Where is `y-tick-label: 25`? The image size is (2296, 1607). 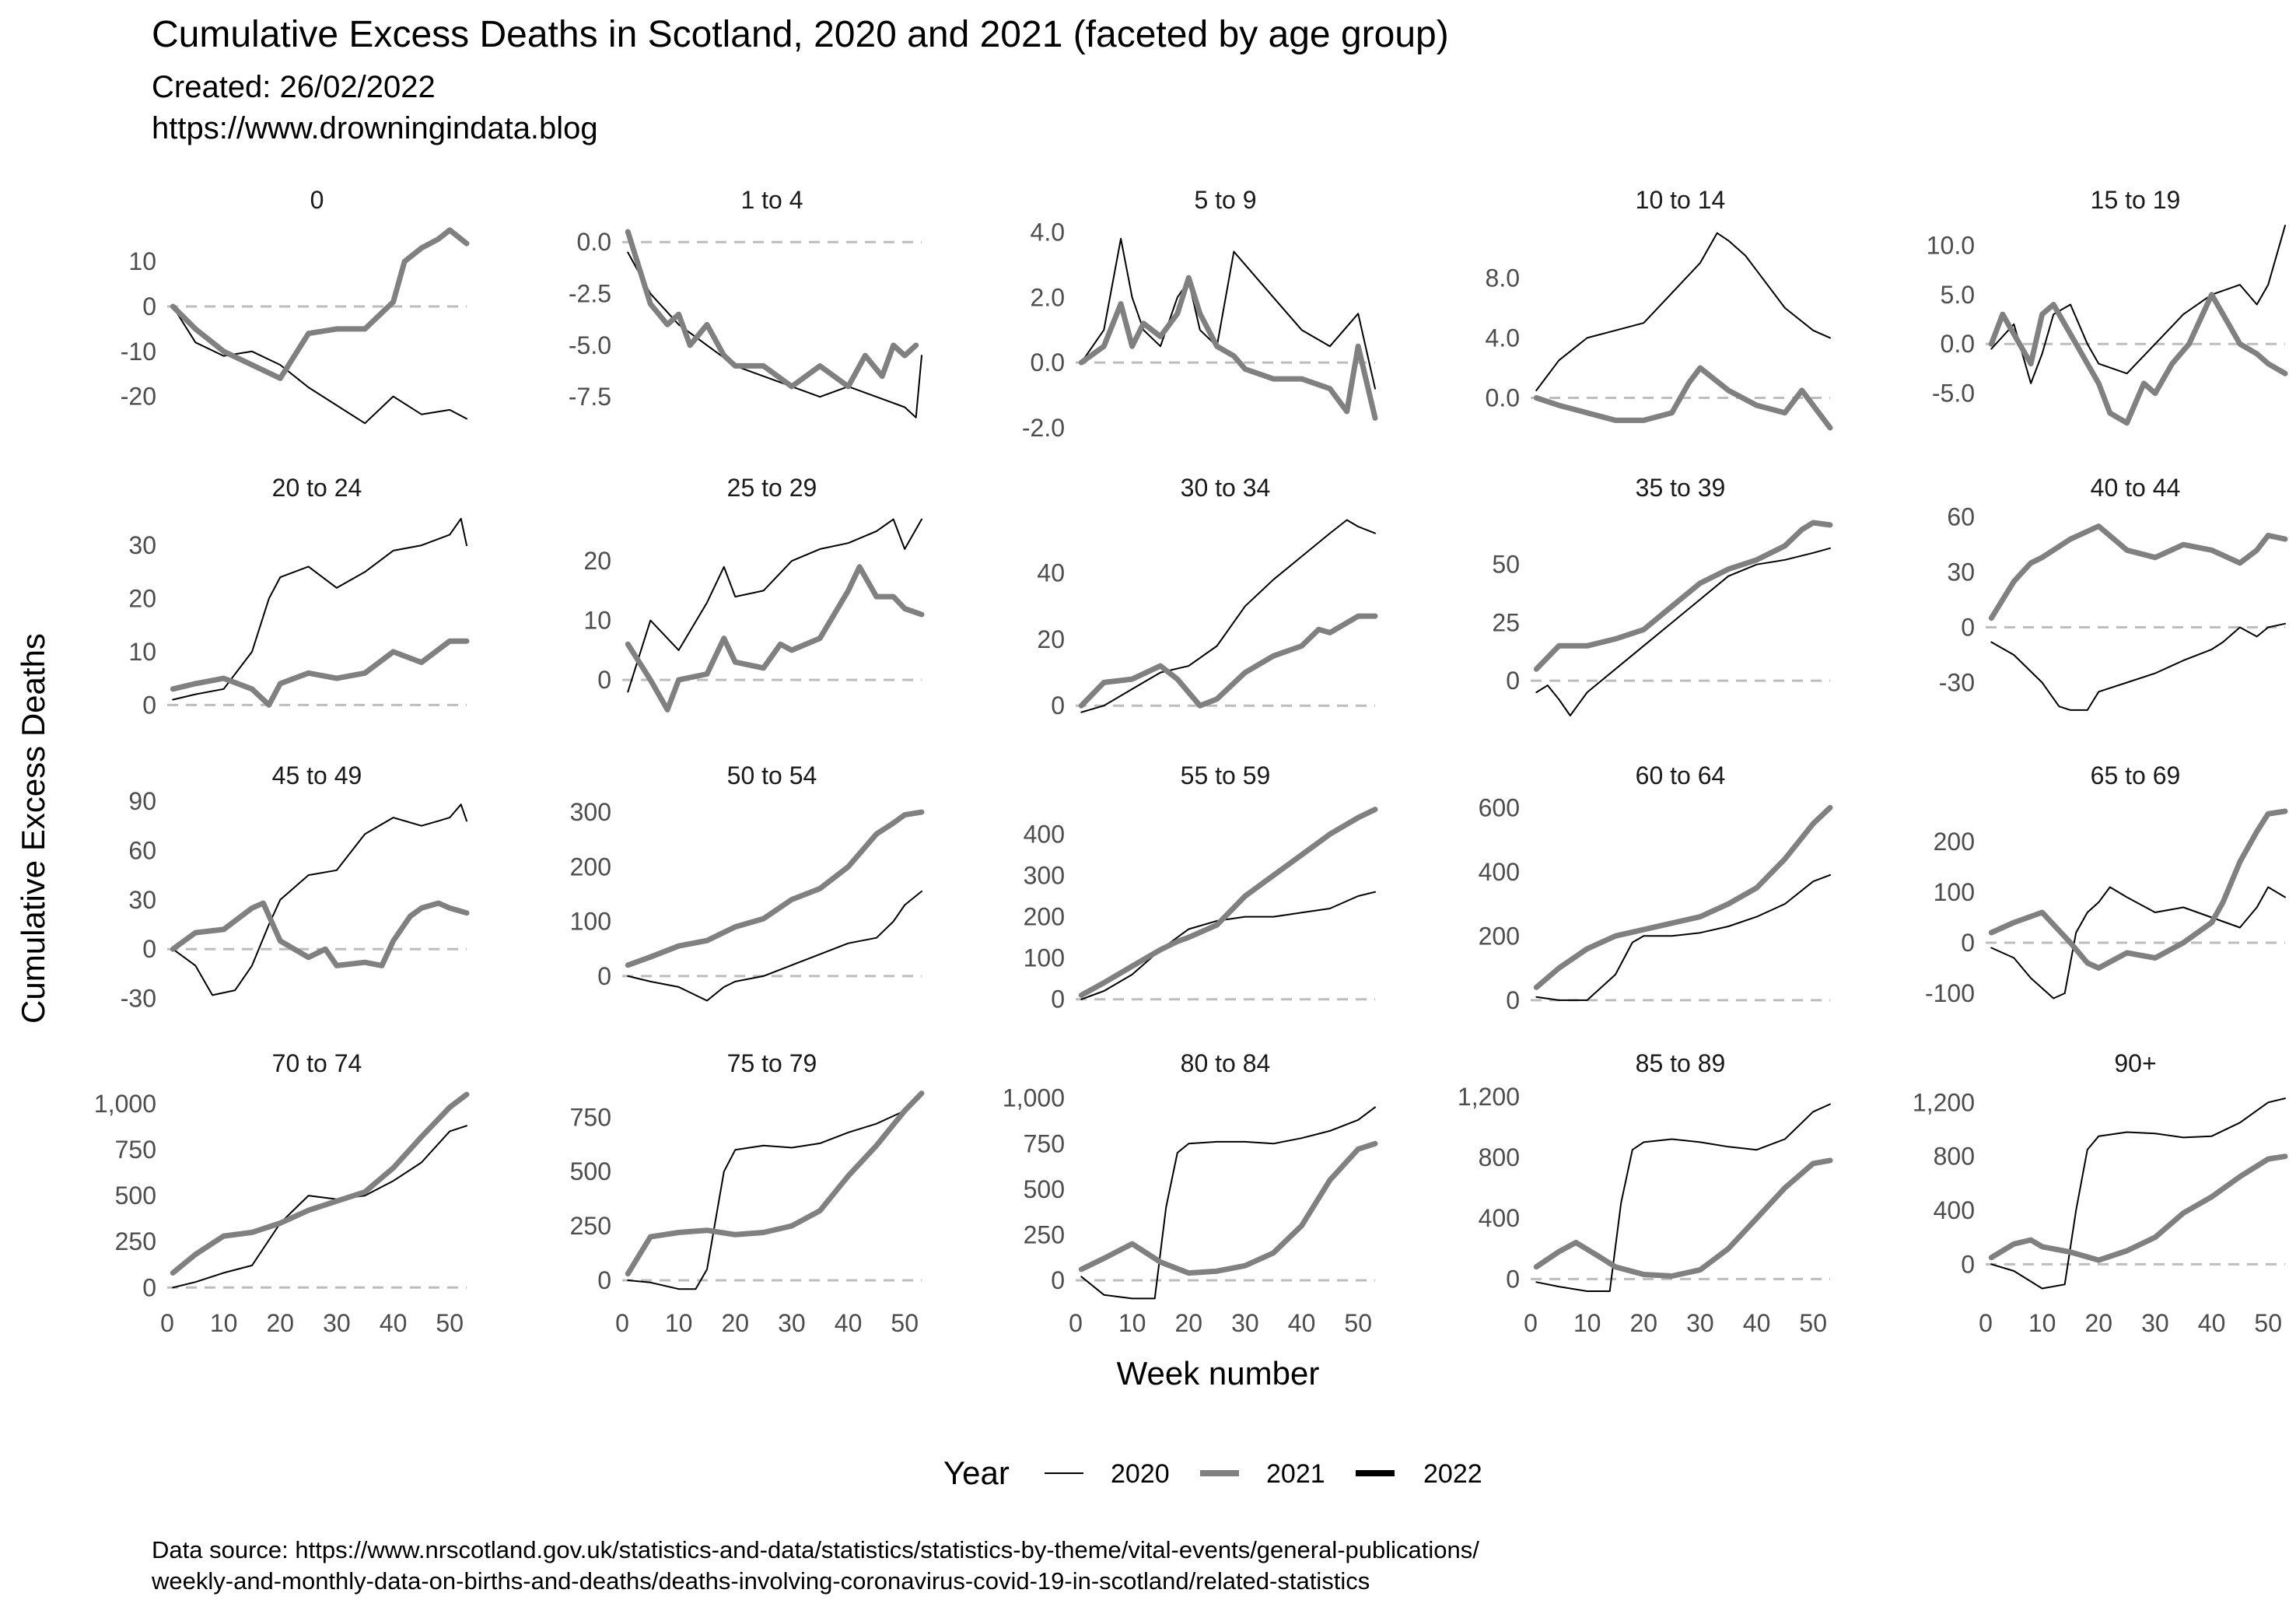 y-tick-label: 25 is located at coordinates (1506, 622).